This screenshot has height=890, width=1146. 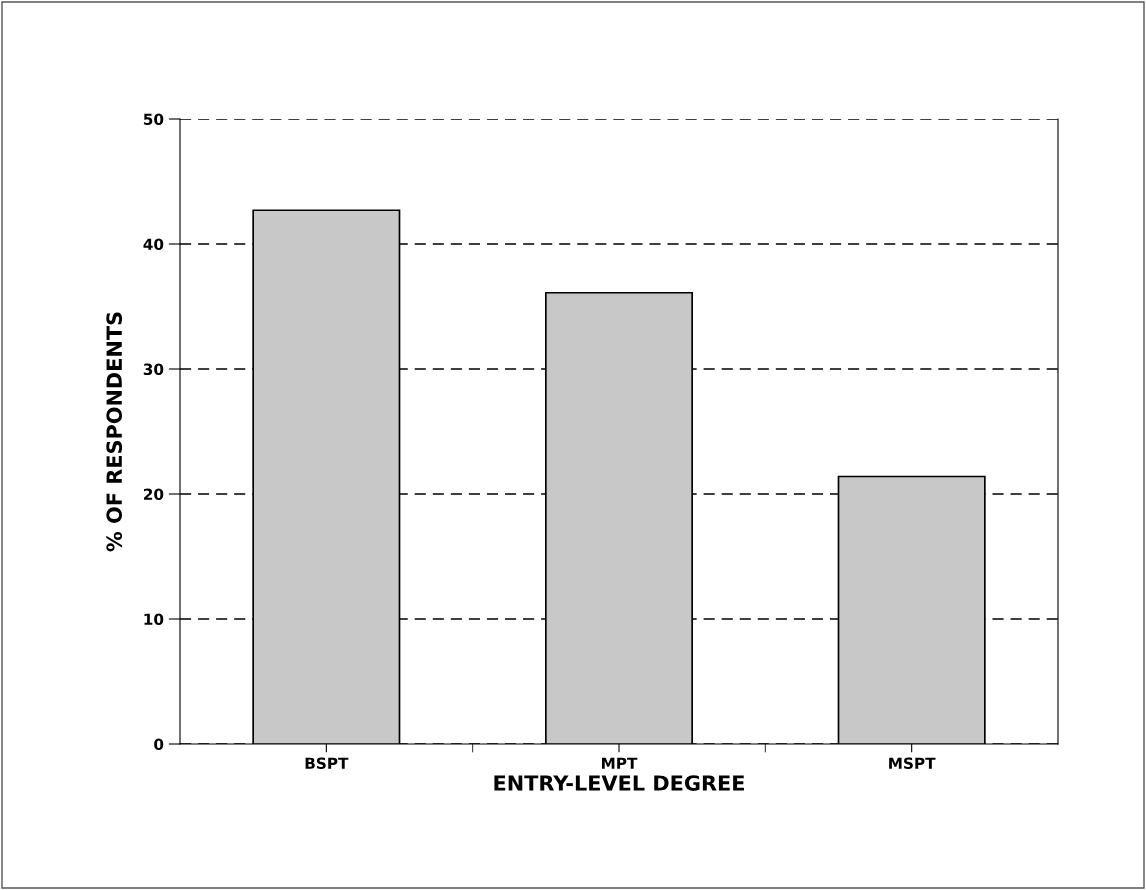 What do you see at coordinates (327, 763) in the screenshot?
I see `x-tick-label: BSPT` at bounding box center [327, 763].